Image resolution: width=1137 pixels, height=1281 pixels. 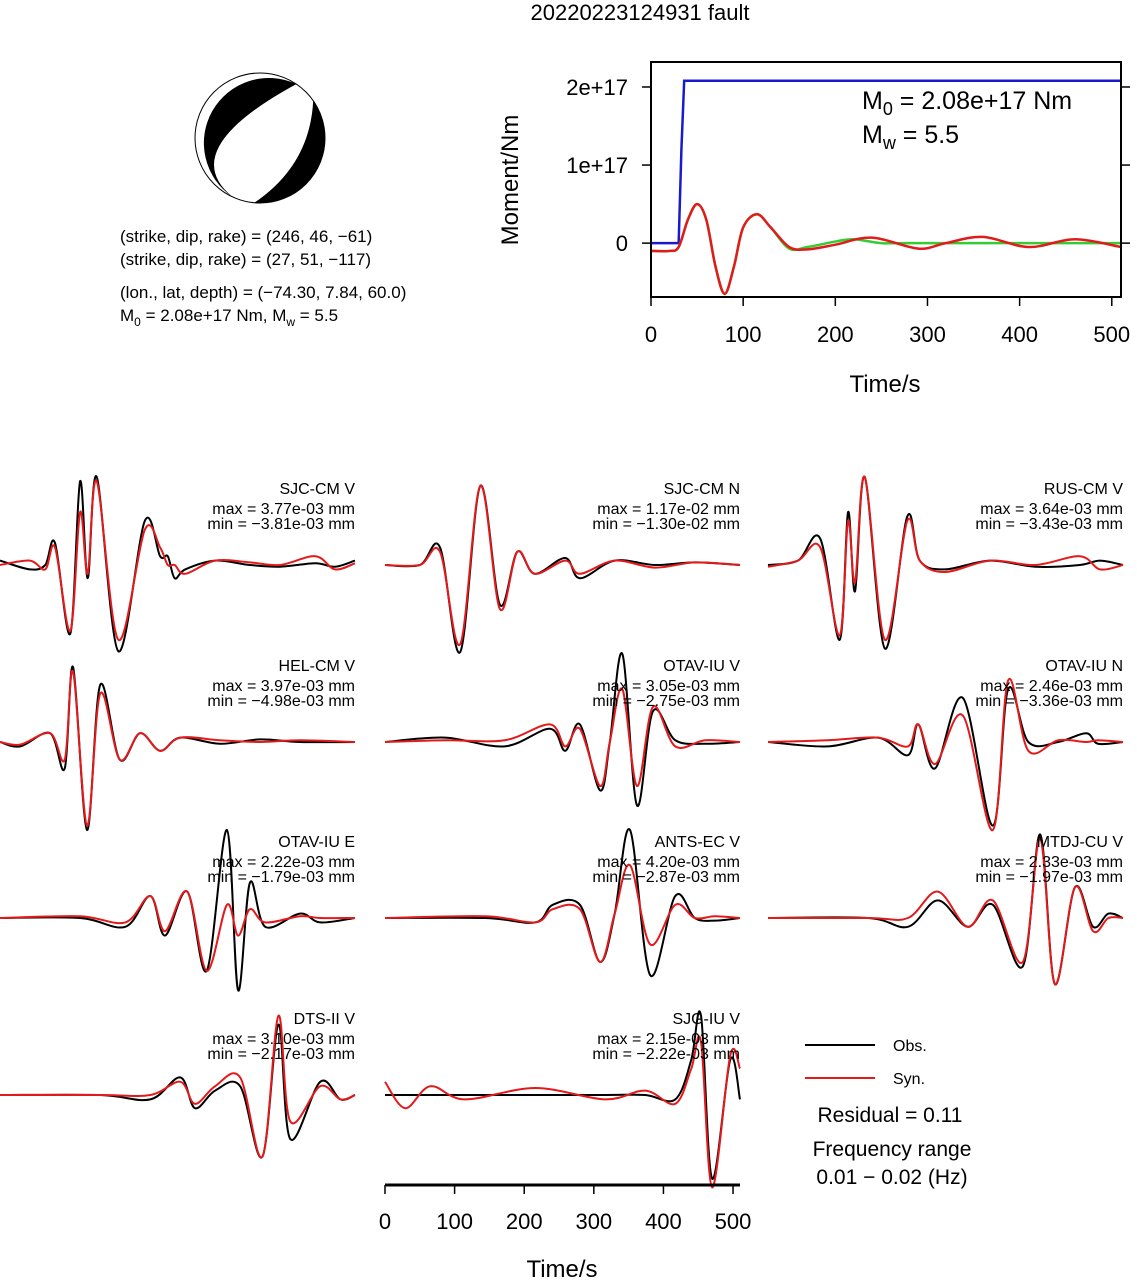 What do you see at coordinates (1049, 524) in the screenshot?
I see `min-label: min = −3.43e-03 mm` at bounding box center [1049, 524].